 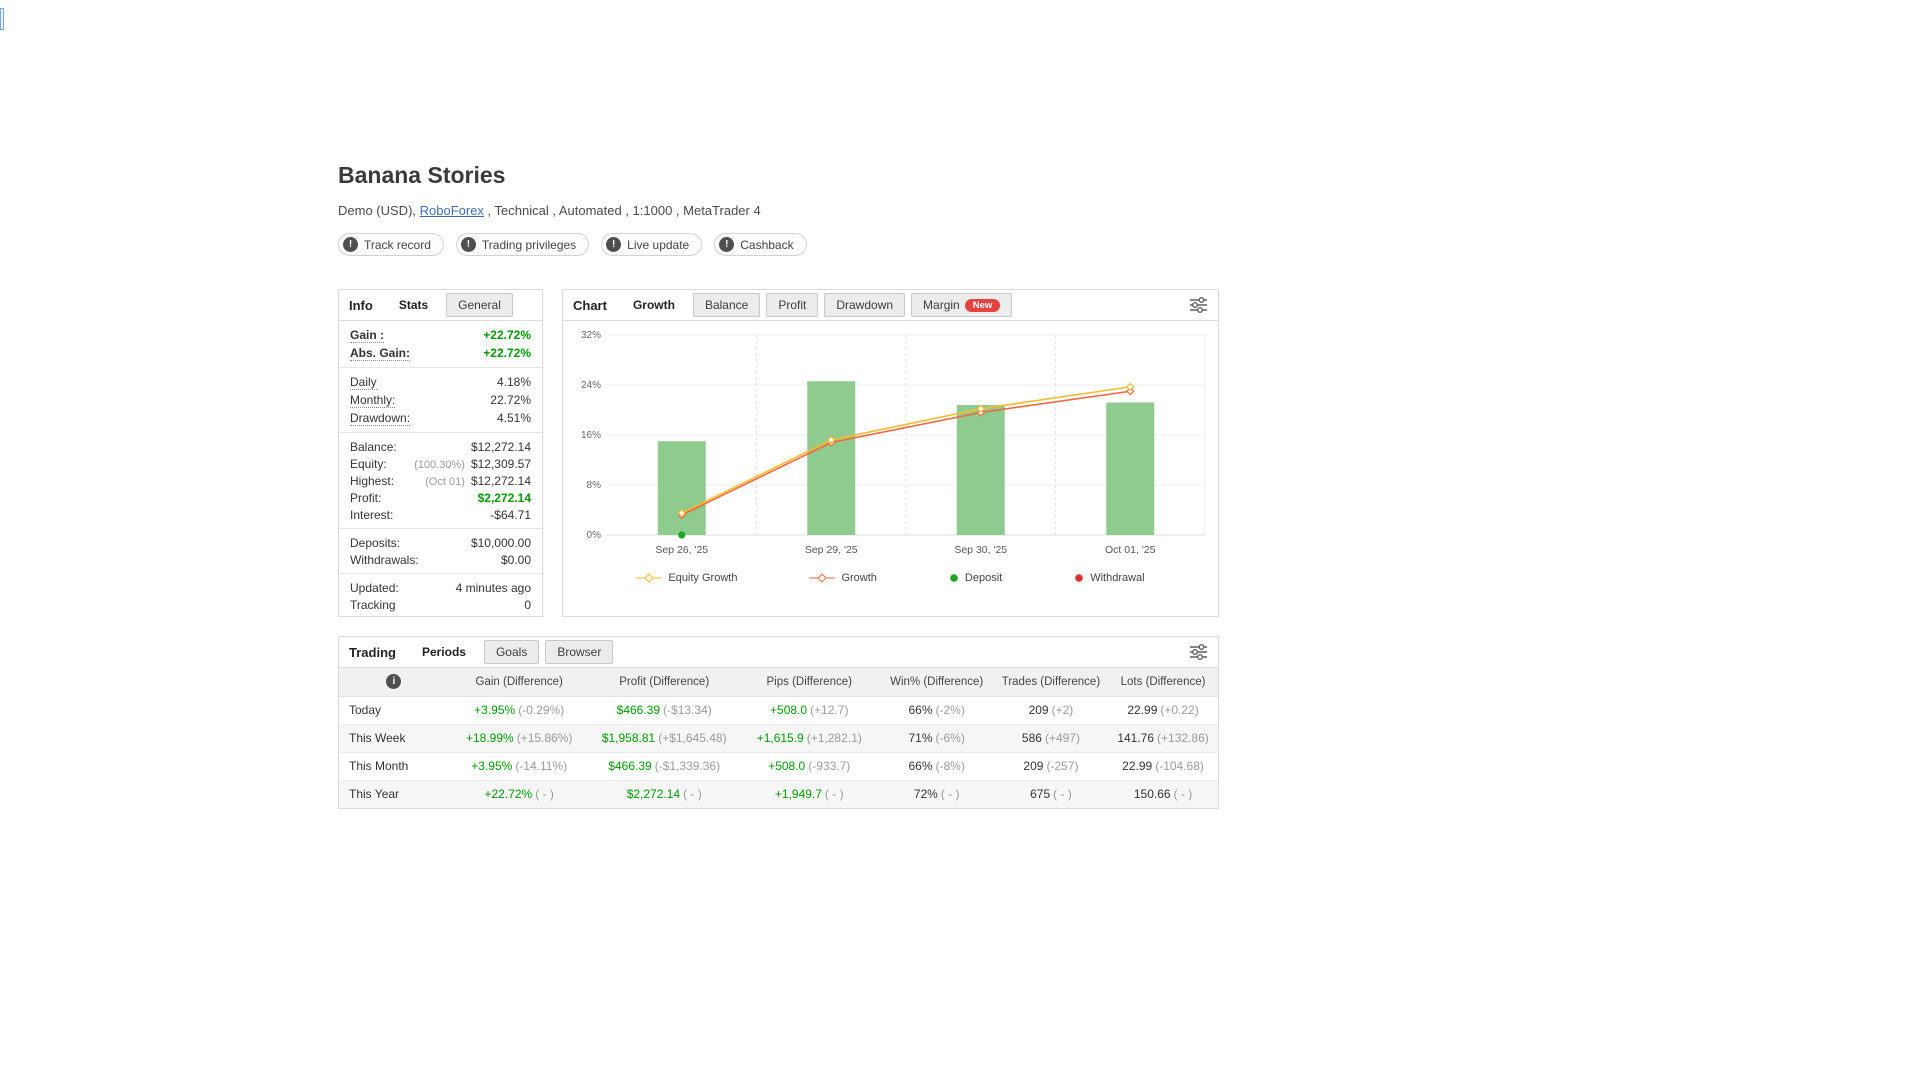 What do you see at coordinates (374, 794) in the screenshot?
I see `period-label: This Year` at bounding box center [374, 794].